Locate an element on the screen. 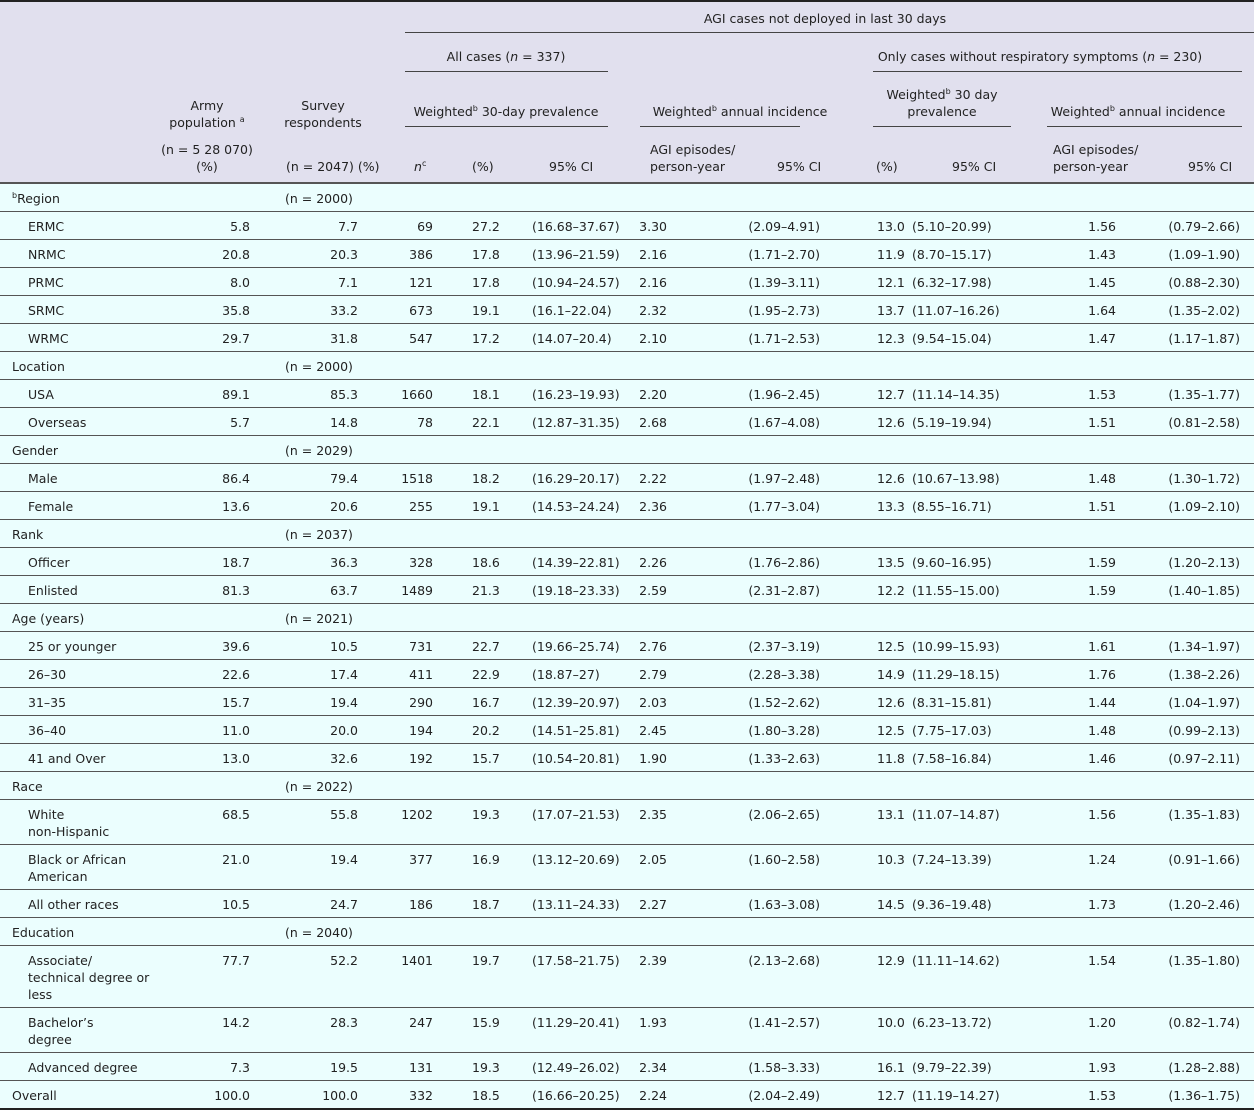 The height and width of the screenshot is (1110, 1254). row-label: Rank is located at coordinates (85, 533).